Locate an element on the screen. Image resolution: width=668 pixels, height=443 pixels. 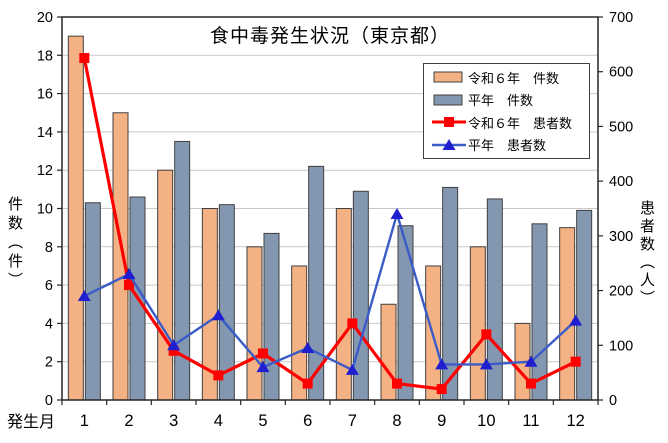
right-axis-tick-label: 0 is located at coordinates (613, 401).